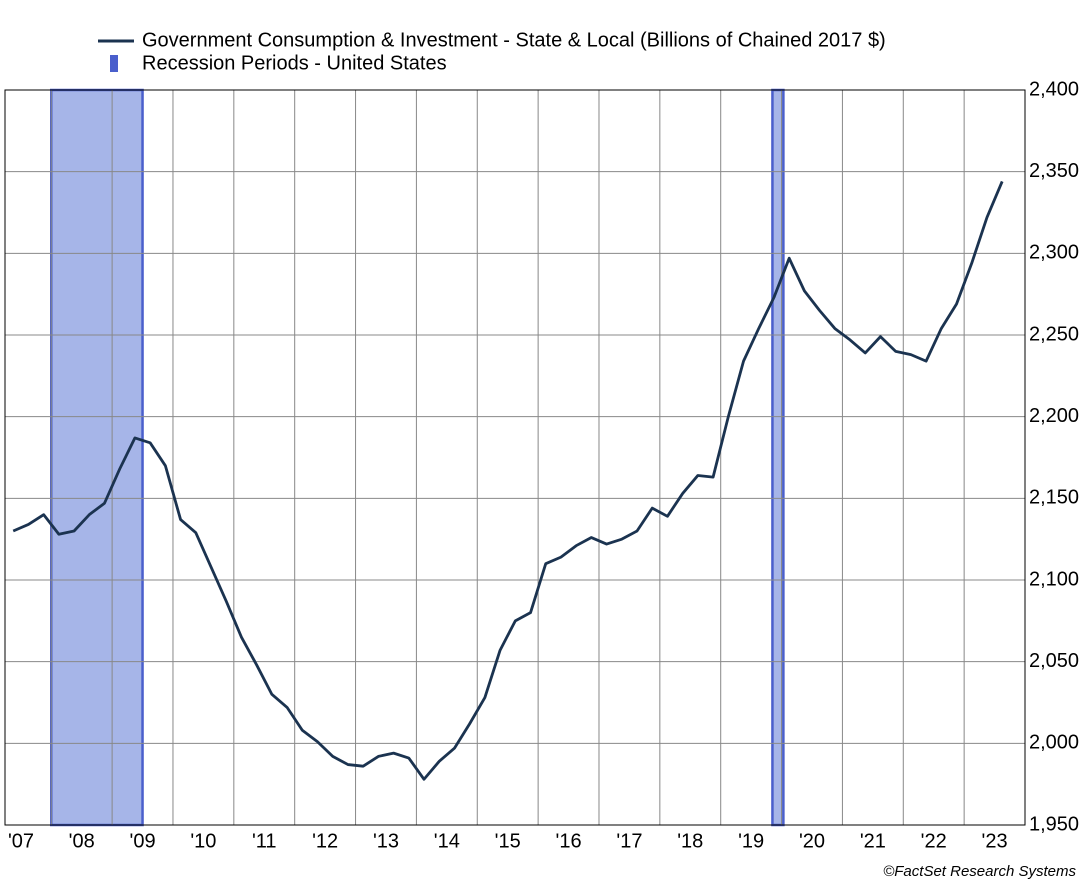 The image size is (1085, 886). What do you see at coordinates (325, 841) in the screenshot?
I see `x-tick-label: '12` at bounding box center [325, 841].